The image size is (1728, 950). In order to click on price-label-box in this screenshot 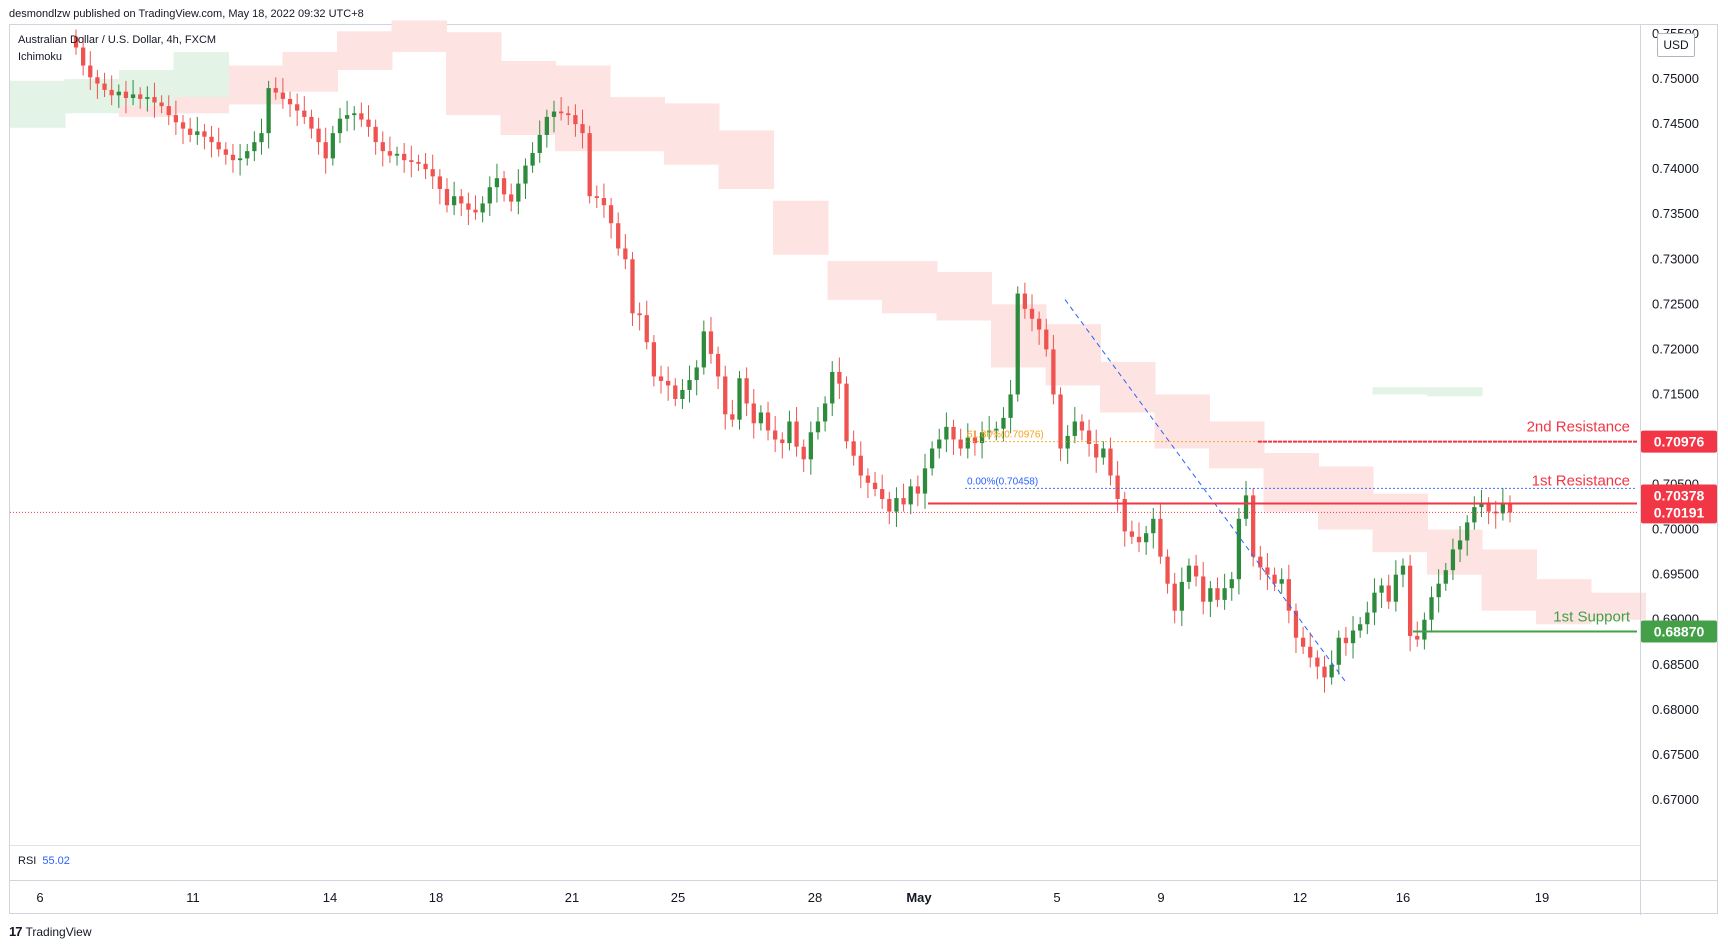, I will do `click(1679, 631)`.